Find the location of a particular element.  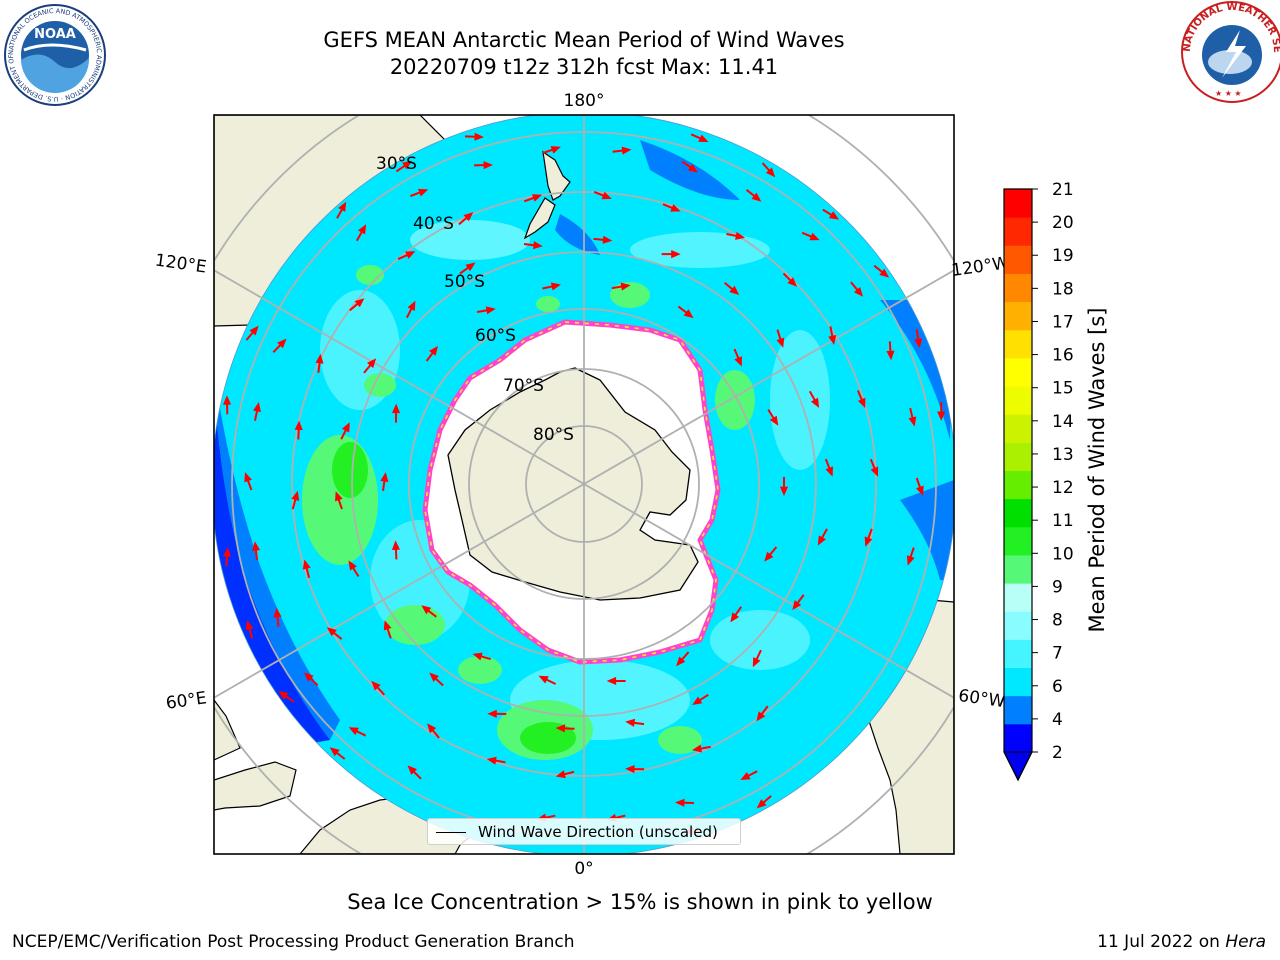

colorbar-tick-label: 19 is located at coordinates (1063, 256).